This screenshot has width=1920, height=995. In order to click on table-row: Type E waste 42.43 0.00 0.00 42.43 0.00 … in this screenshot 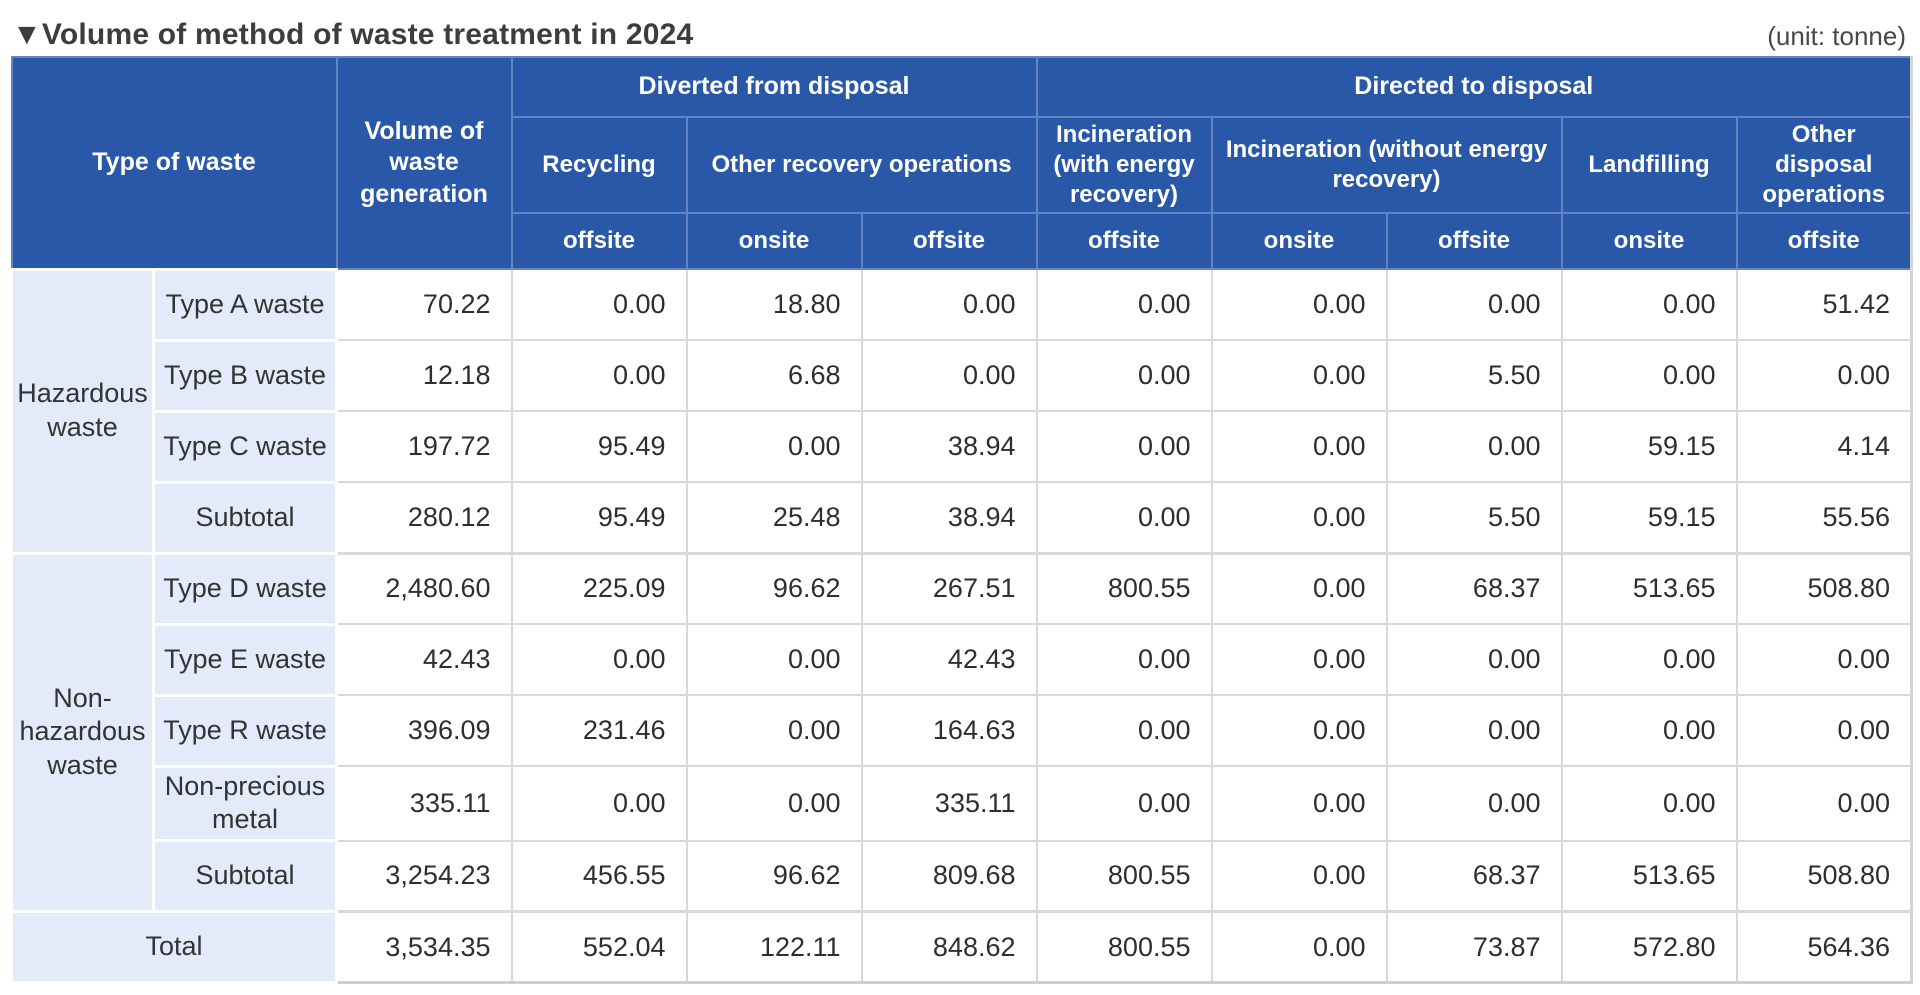, I will do `click(962, 659)`.